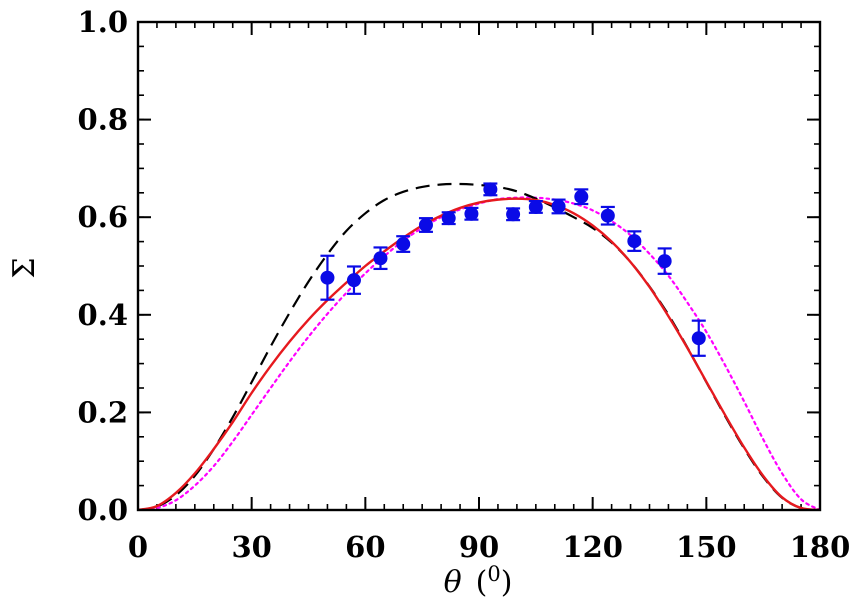 The height and width of the screenshot is (608, 856). I want to click on x-tick-label: 180, so click(820, 547).